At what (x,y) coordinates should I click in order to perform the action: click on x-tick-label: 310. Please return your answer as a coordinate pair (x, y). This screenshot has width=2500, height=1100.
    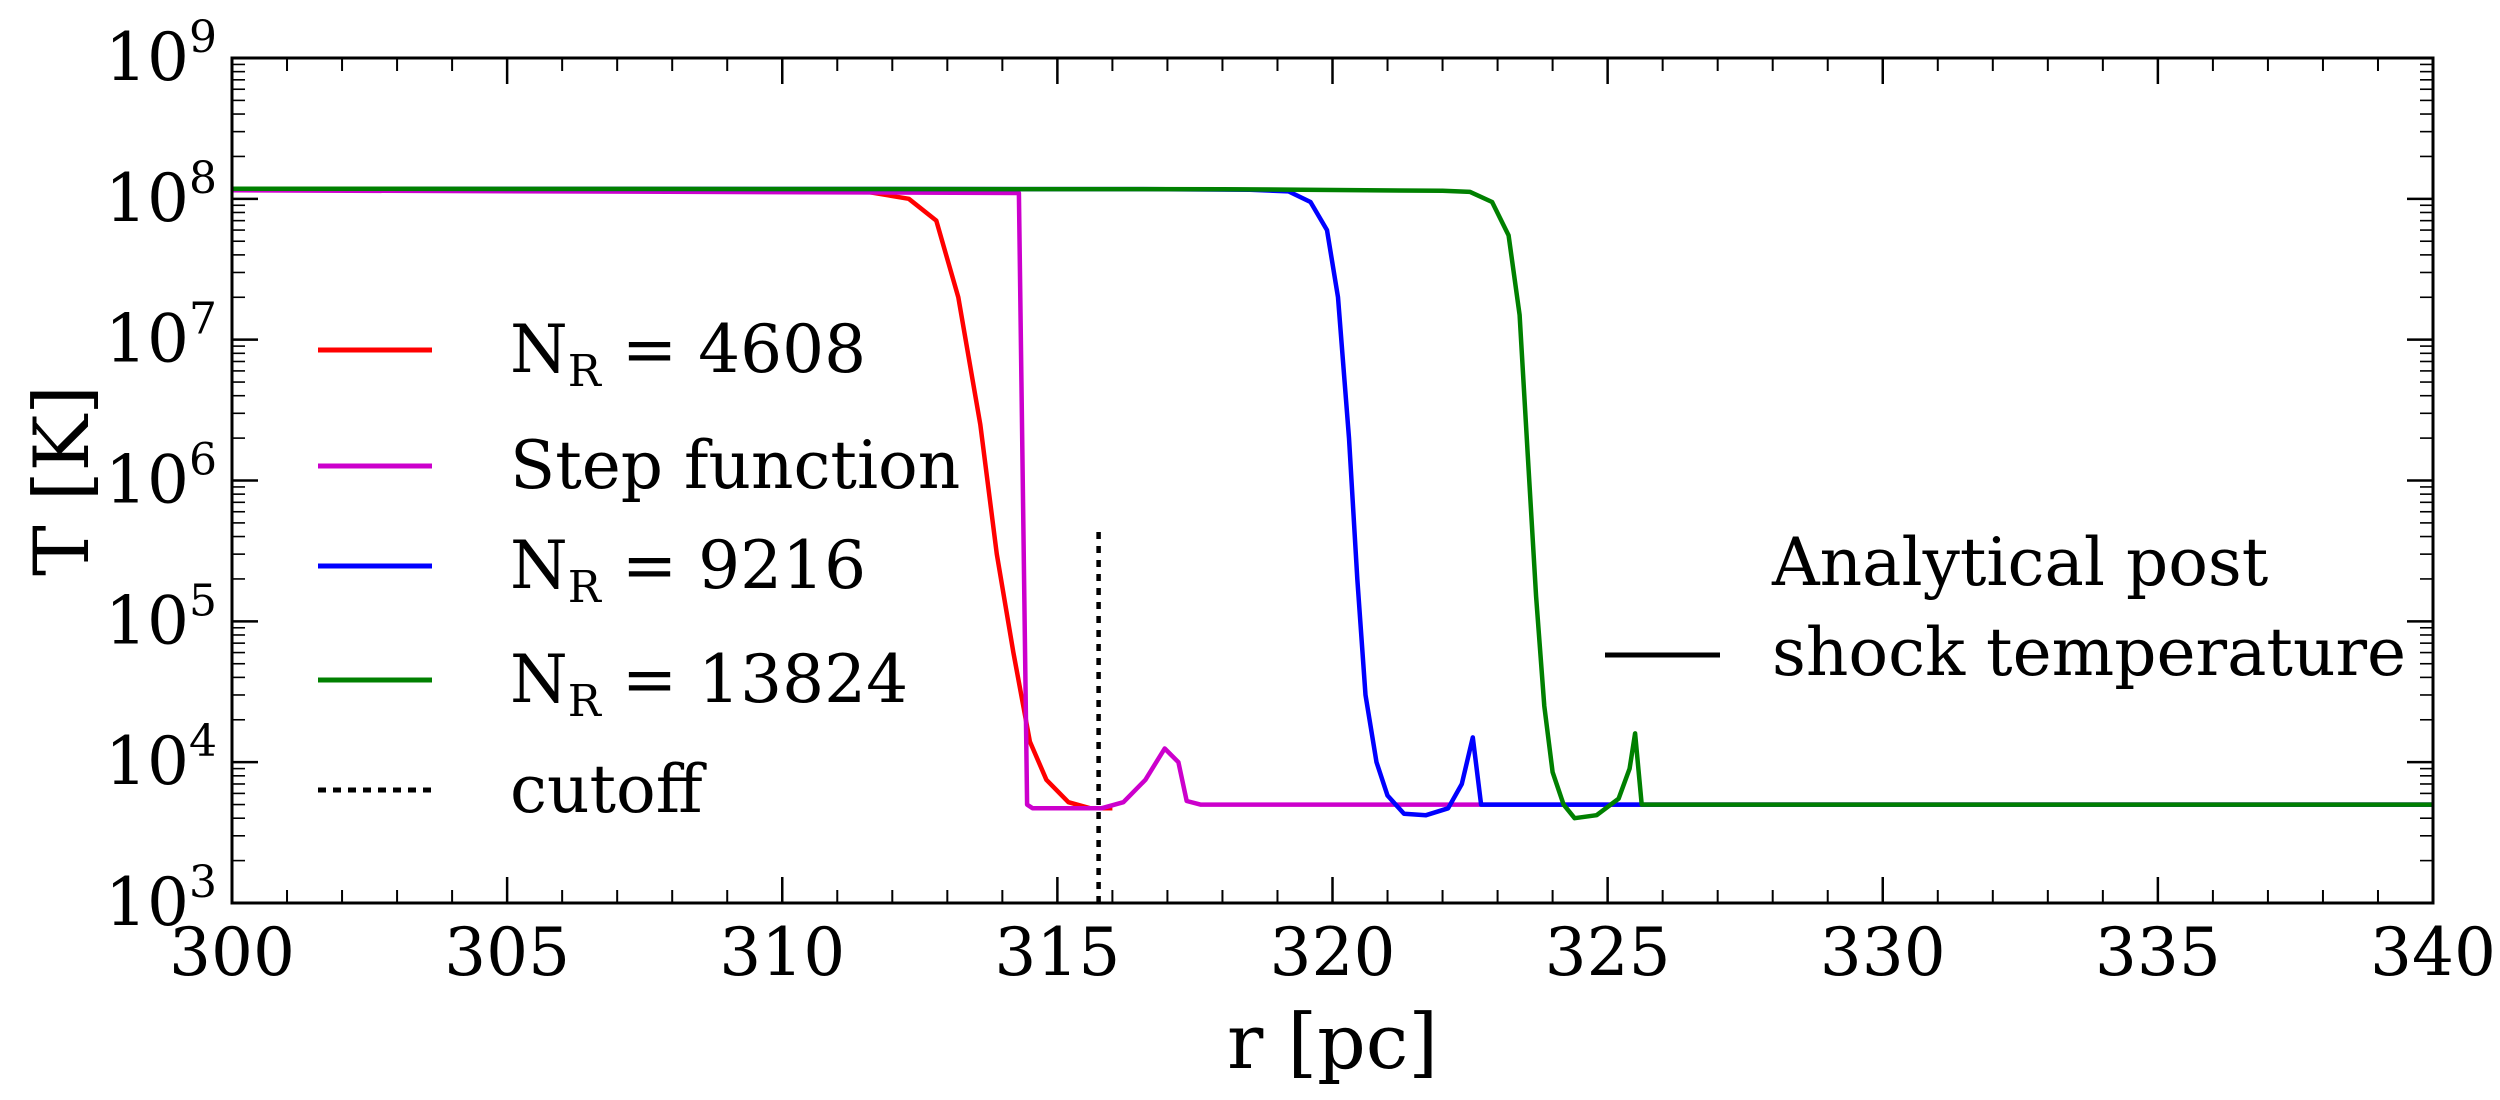
    Looking at the image, I should click on (782, 952).